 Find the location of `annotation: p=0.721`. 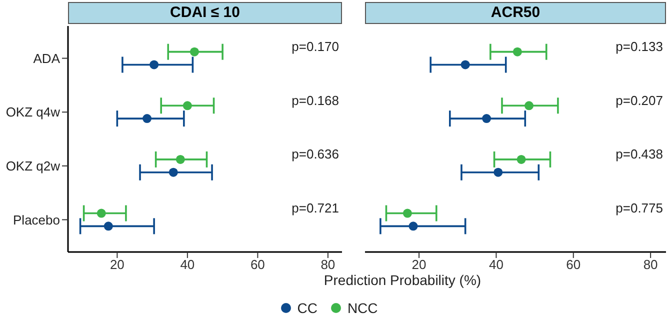

annotation: p=0.721 is located at coordinates (315, 208).